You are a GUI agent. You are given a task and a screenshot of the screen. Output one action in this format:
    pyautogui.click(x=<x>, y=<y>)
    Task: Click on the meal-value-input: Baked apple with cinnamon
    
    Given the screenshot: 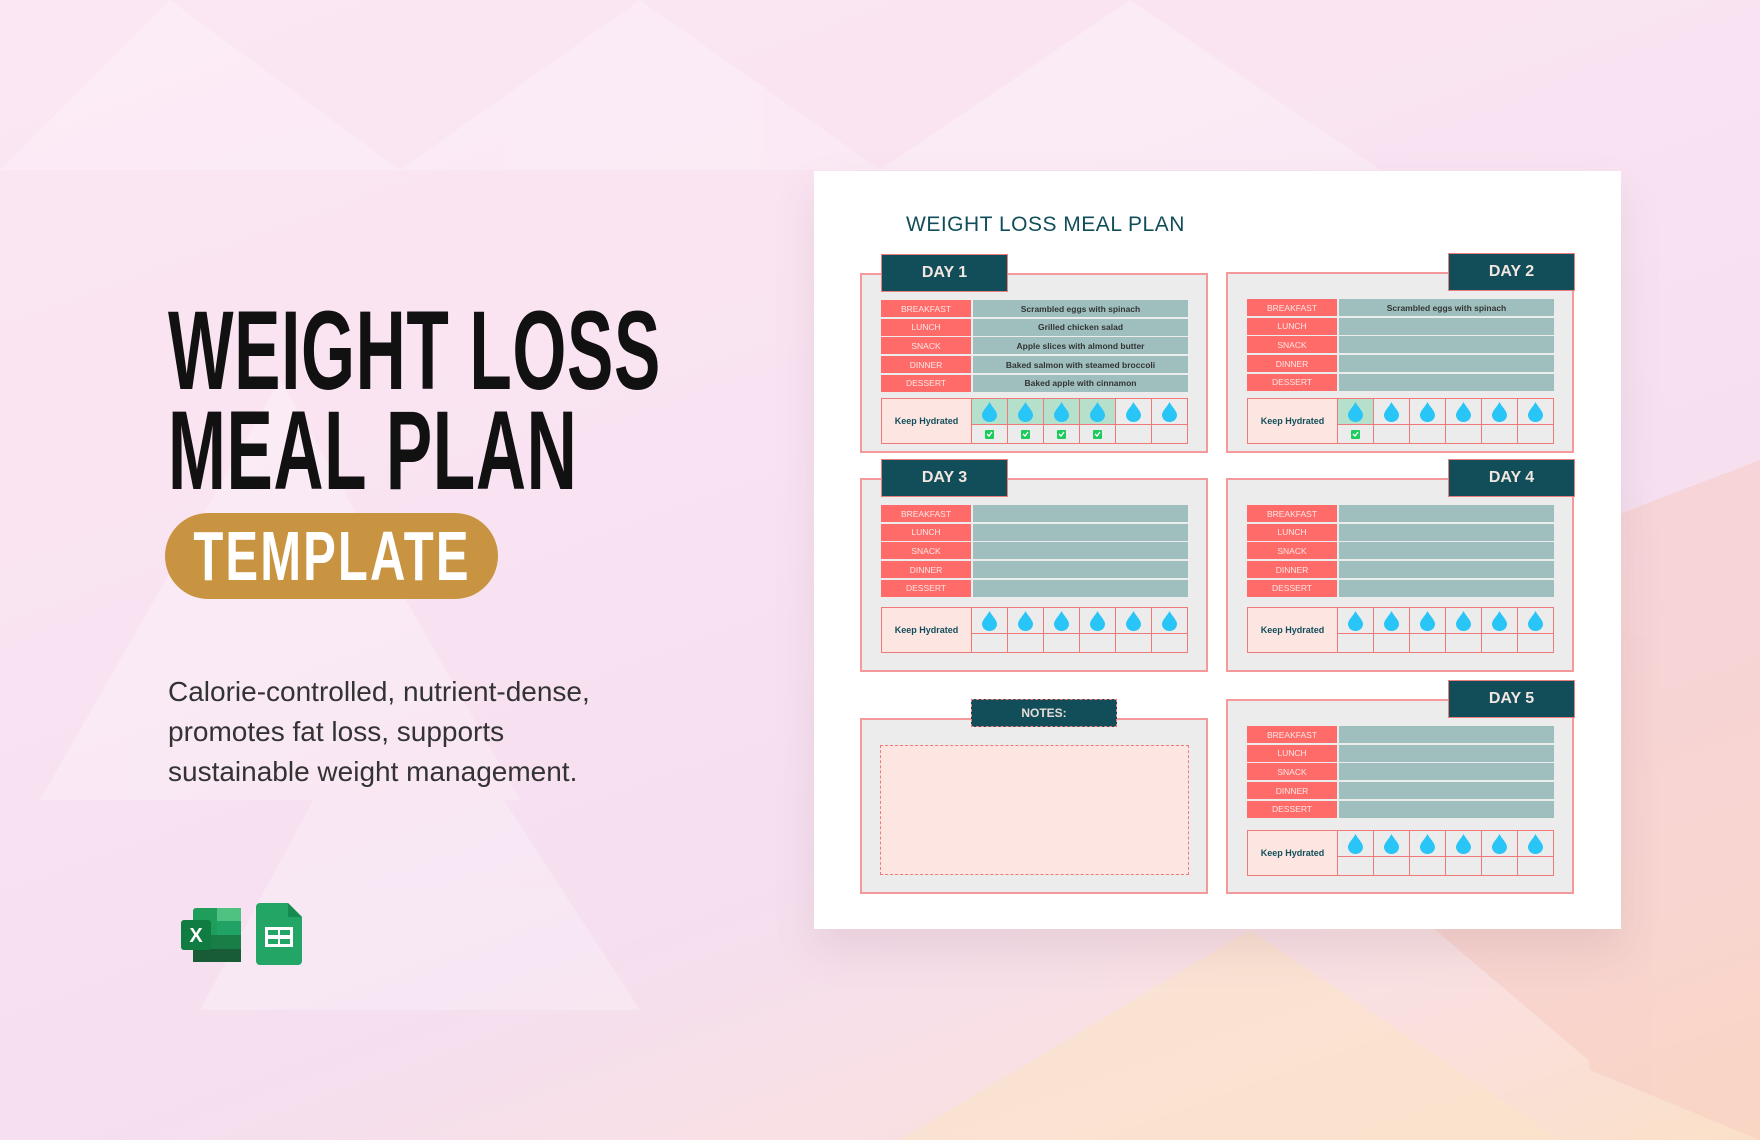 What is the action you would take?
    pyautogui.click(x=1080, y=383)
    